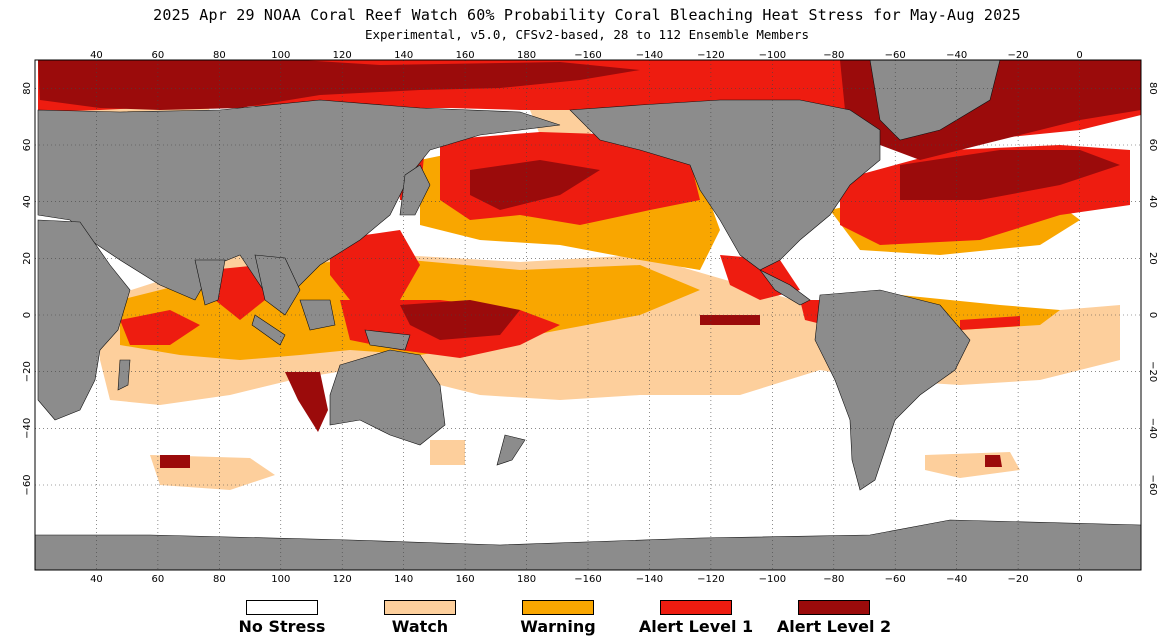 This screenshot has width=1174, height=640. Describe the element at coordinates (1152, 484) in the screenshot. I see `lat-tick-label-right: −60` at that location.